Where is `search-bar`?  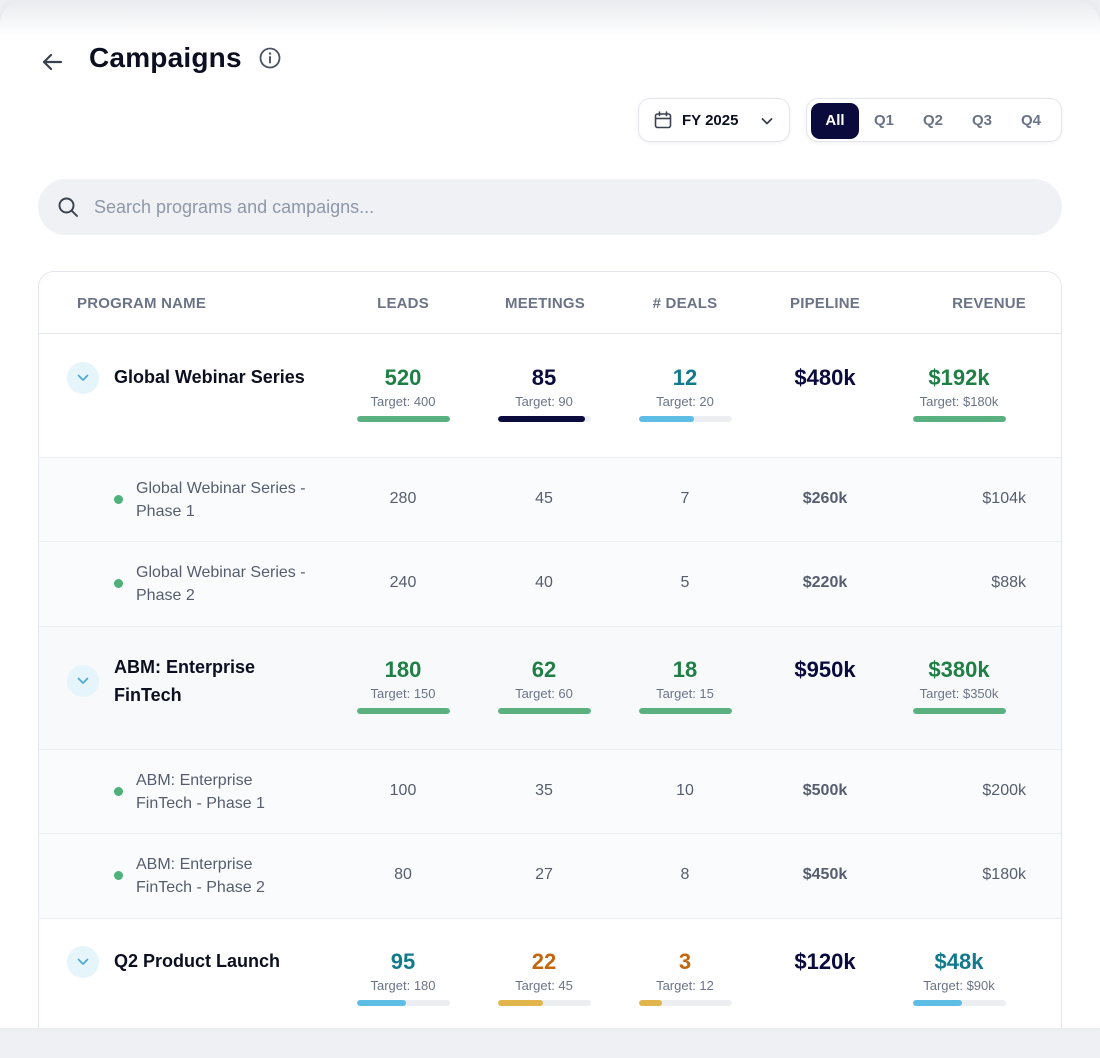 search-bar is located at coordinates (550, 207).